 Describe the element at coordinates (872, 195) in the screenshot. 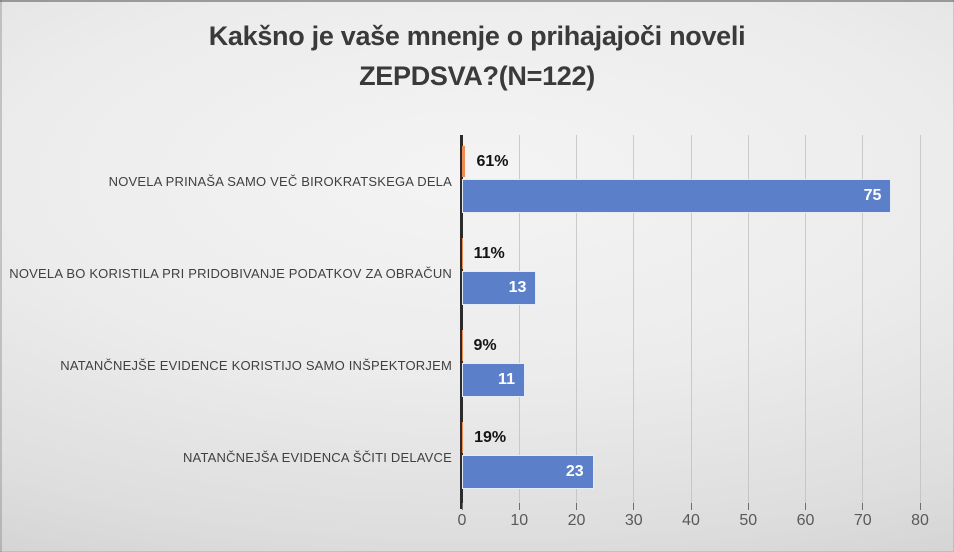

I see `count-data-label: 75` at that location.